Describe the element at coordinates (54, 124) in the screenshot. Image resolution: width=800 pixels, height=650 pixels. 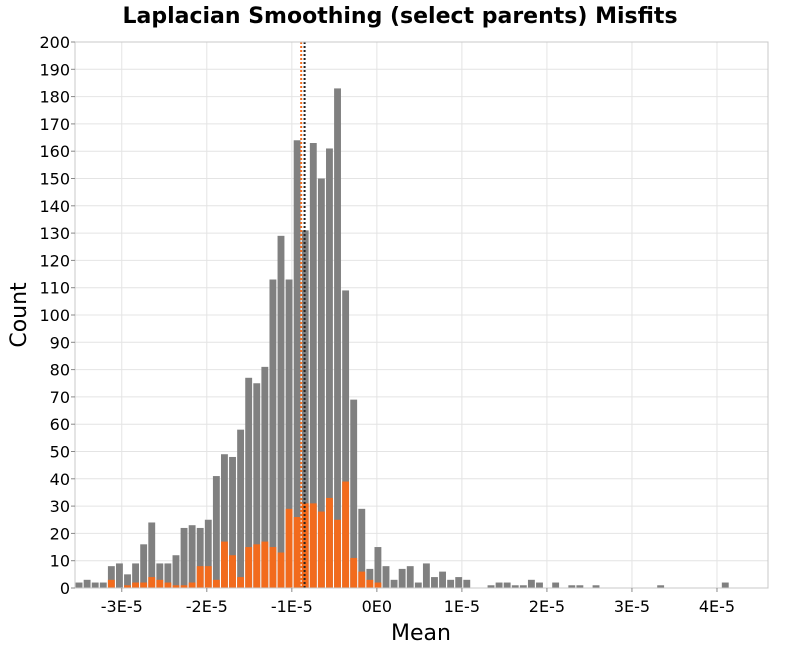
I see `y-tick-label: 170` at that location.